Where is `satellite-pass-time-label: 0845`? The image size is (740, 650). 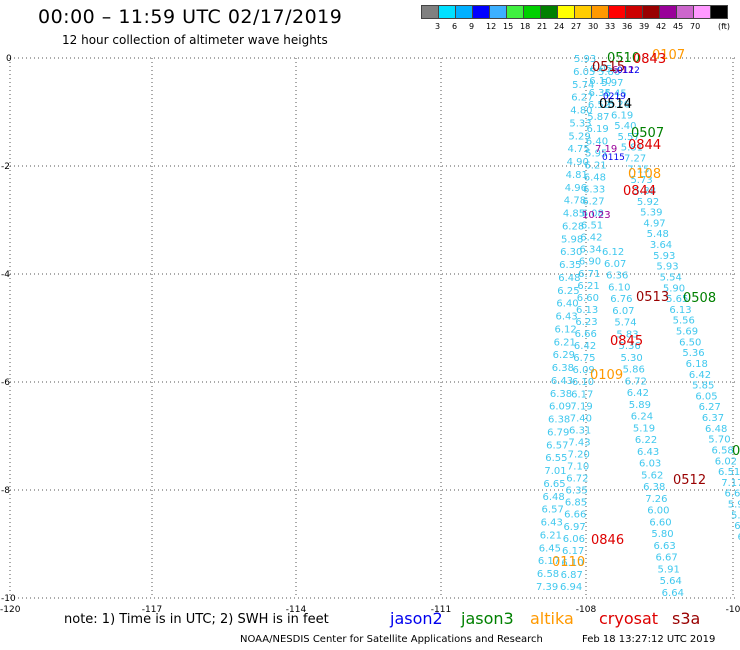 satellite-pass-time-label: 0845 is located at coordinates (626, 341).